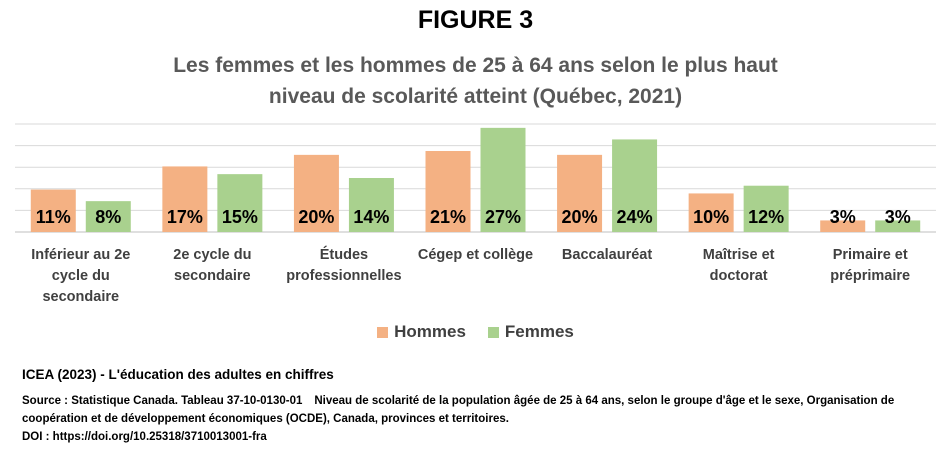  Describe the element at coordinates (539, 331) in the screenshot. I see `legend-label-femmes: Femmes` at that location.